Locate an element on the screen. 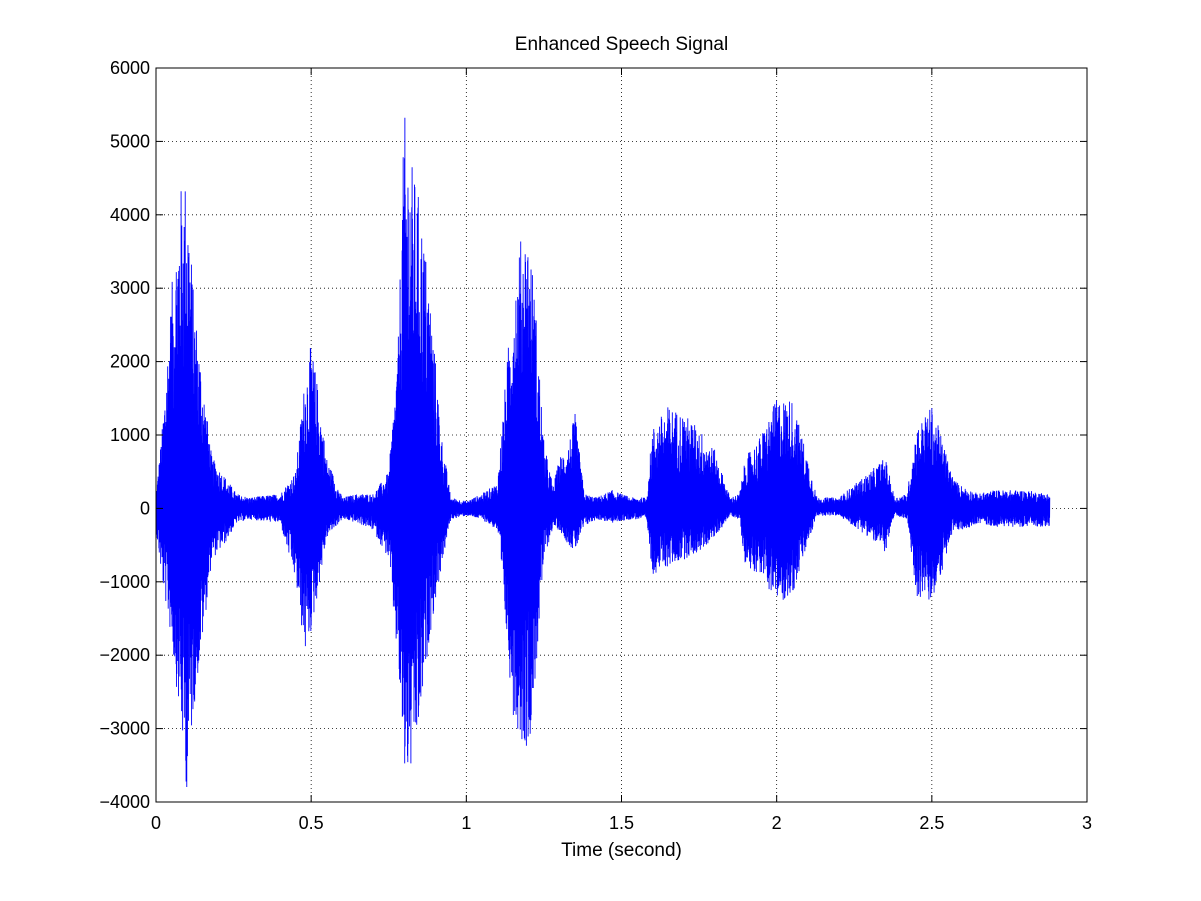 This screenshot has width=1201, height=901. y-tick-label: 5000 is located at coordinates (130, 141).